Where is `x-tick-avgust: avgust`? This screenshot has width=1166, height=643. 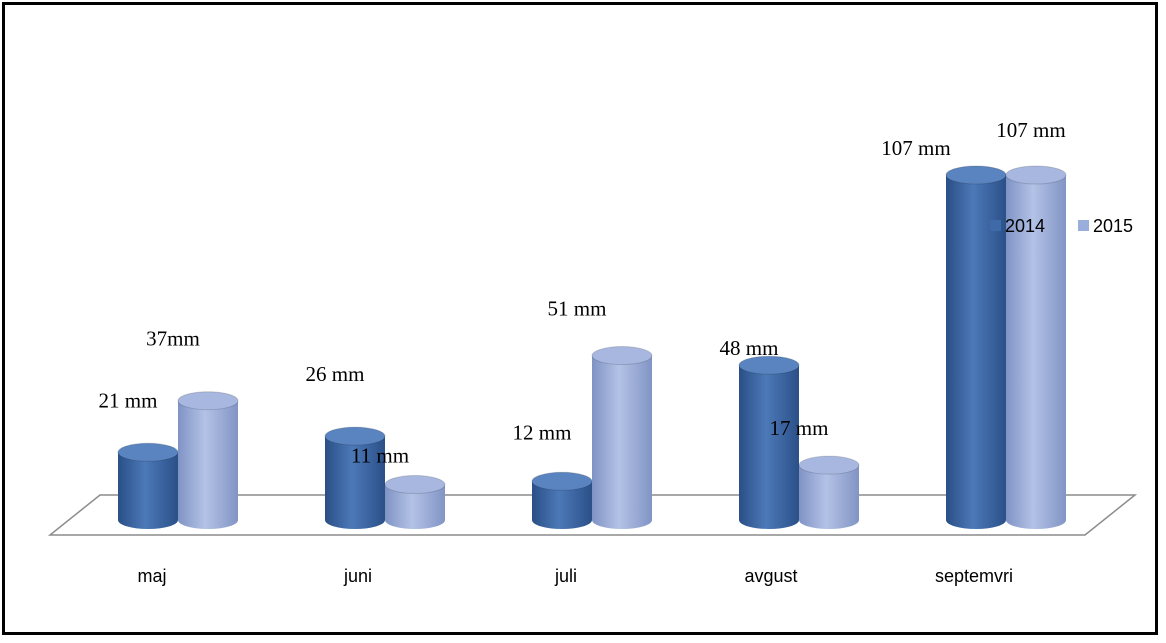
x-tick-avgust: avgust is located at coordinates (770, 576).